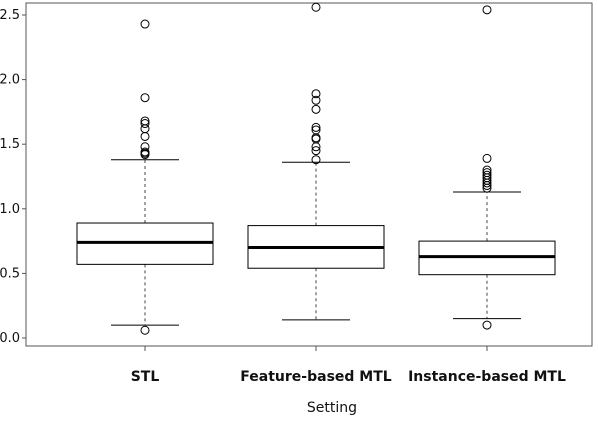 Image resolution: width=598 pixels, height=421 pixels. I want to click on y-tick-label: 1.0, so click(10, 209).